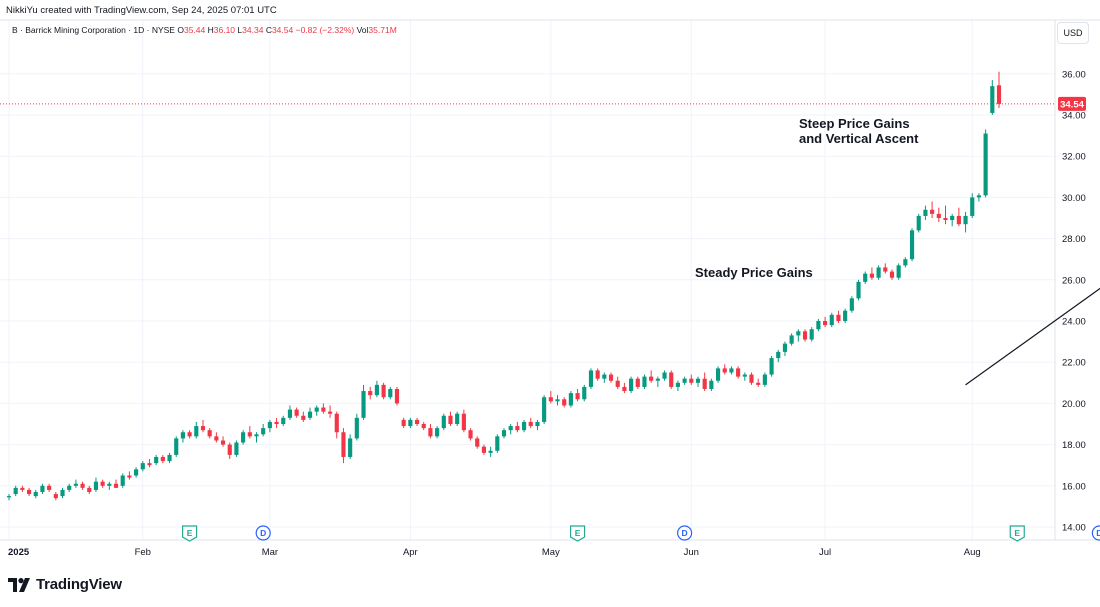  What do you see at coordinates (1074, 486) in the screenshot?
I see `price-tick-label: 16.00` at bounding box center [1074, 486].